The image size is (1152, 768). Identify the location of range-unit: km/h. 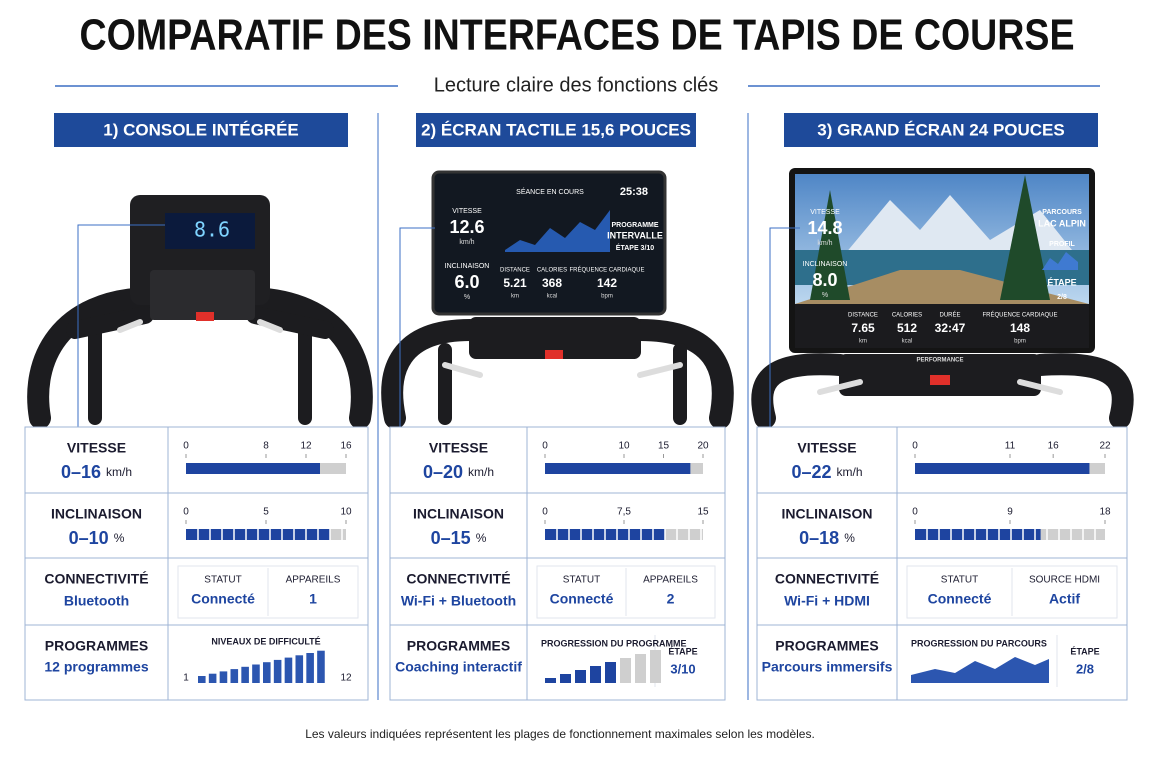
(119, 472).